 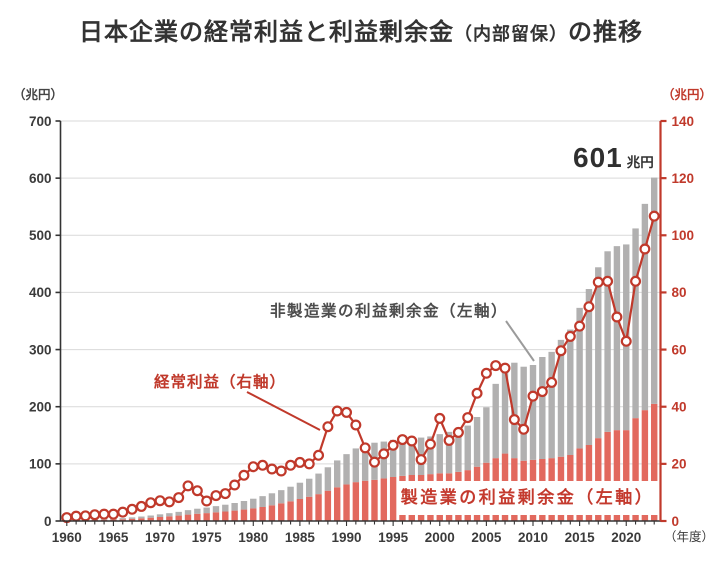 I want to click on bar-nonmanufacturing-2003, so click(x=467, y=448).